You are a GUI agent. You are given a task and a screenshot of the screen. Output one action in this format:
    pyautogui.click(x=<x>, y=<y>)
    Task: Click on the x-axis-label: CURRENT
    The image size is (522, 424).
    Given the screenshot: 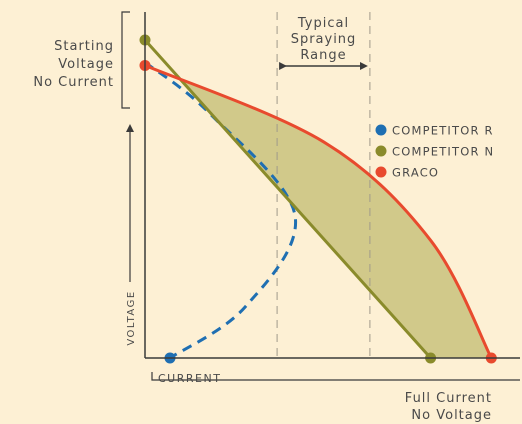 What is the action you would take?
    pyautogui.click(x=189, y=378)
    